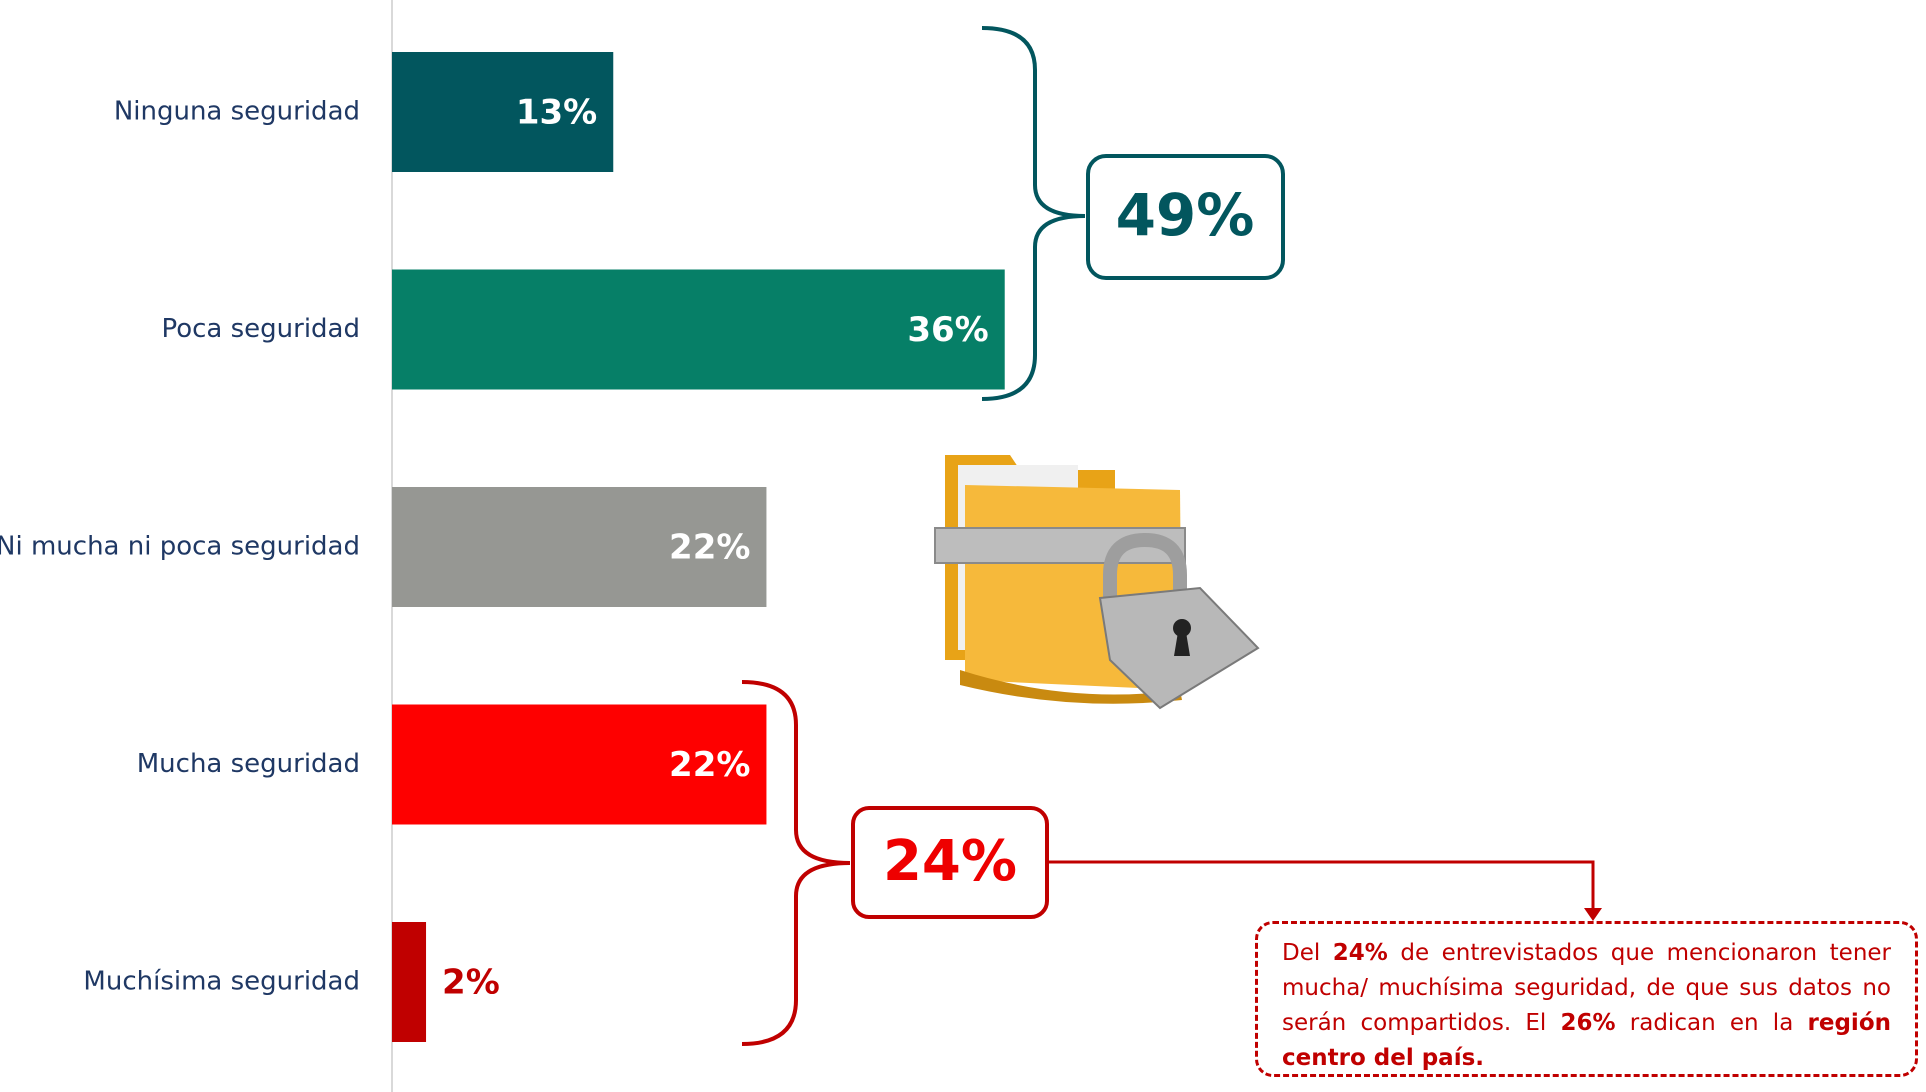 The width and height of the screenshot is (1926, 1092). Describe the element at coordinates (237, 112) in the screenshot. I see `category-label: Ninguna seguridad` at that location.